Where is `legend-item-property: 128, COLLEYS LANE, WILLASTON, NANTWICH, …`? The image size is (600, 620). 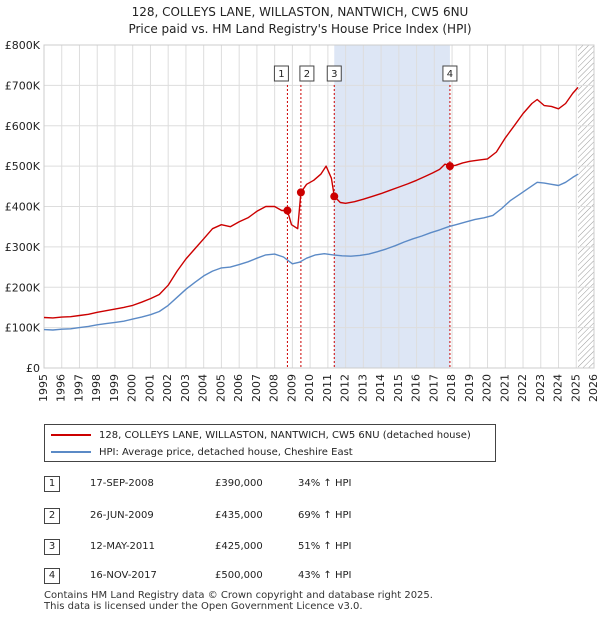 legend-item-property: 128, COLLEYS LANE, WILLASTON, NANTWICH, … is located at coordinates (258, 435).